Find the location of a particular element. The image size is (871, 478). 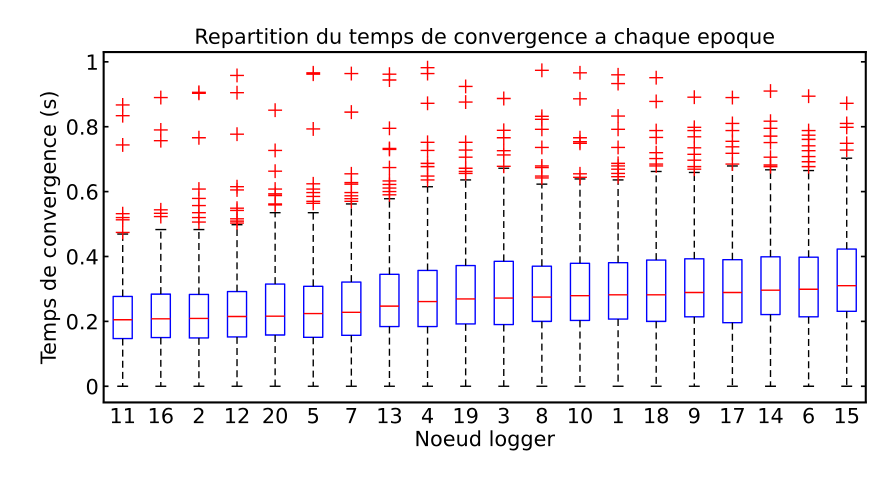

x-tick-label: 3 is located at coordinates (503, 416).